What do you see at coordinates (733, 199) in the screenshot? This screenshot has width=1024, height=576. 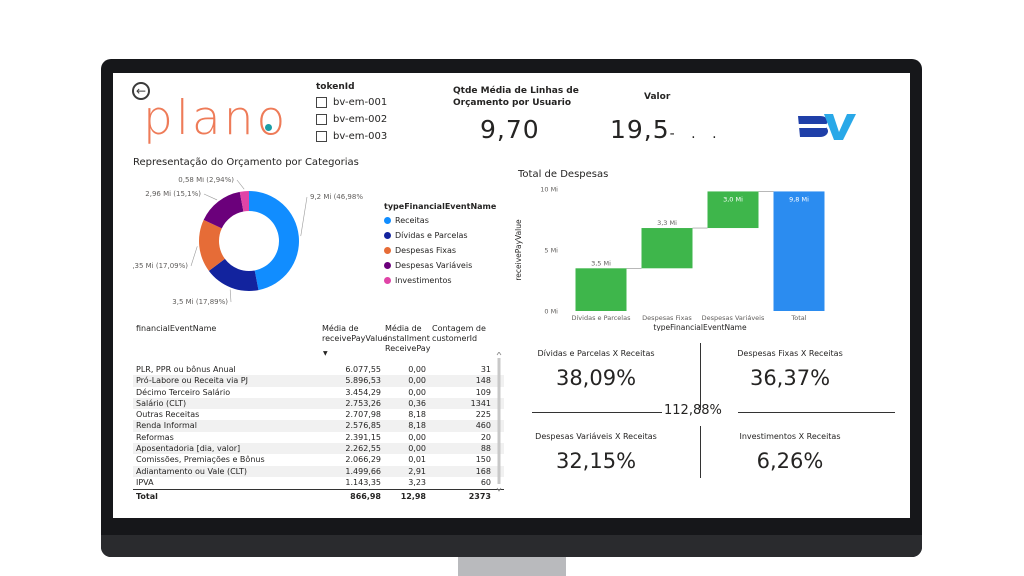 I see `waterfall-data-label: 3,0 Mi` at bounding box center [733, 199].